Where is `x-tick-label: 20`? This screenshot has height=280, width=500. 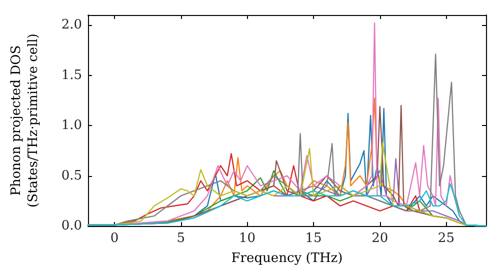
x-tick-label: 20 is located at coordinates (380, 238).